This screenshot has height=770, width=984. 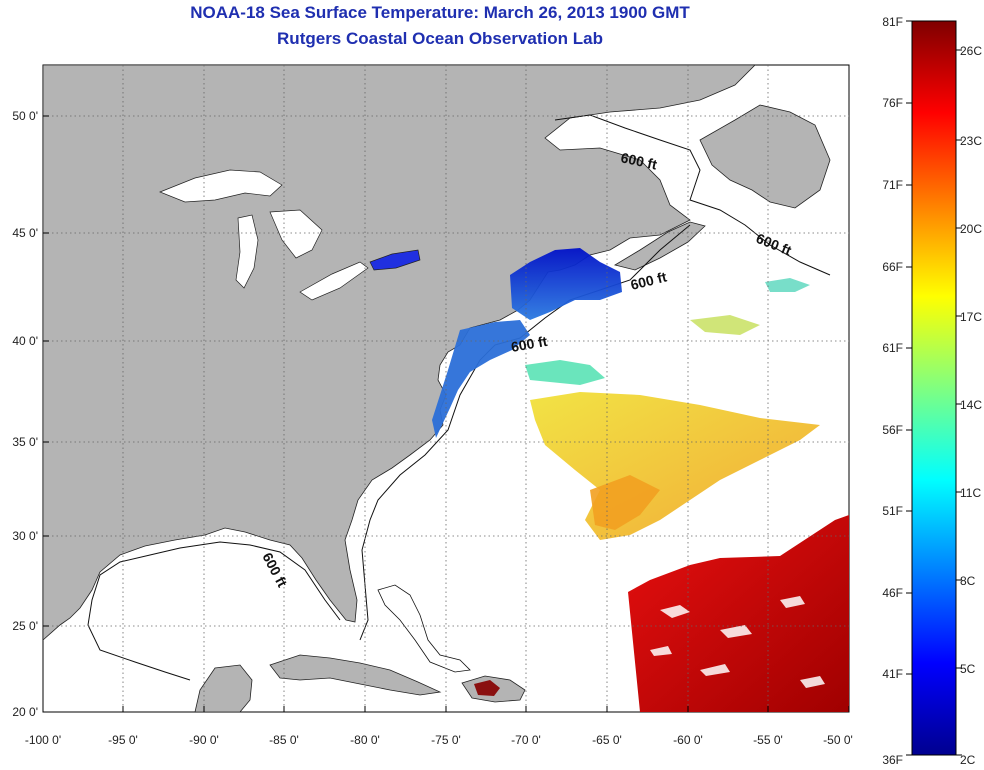 What do you see at coordinates (395, 260) in the screenshot?
I see `lake-ontario` at bounding box center [395, 260].